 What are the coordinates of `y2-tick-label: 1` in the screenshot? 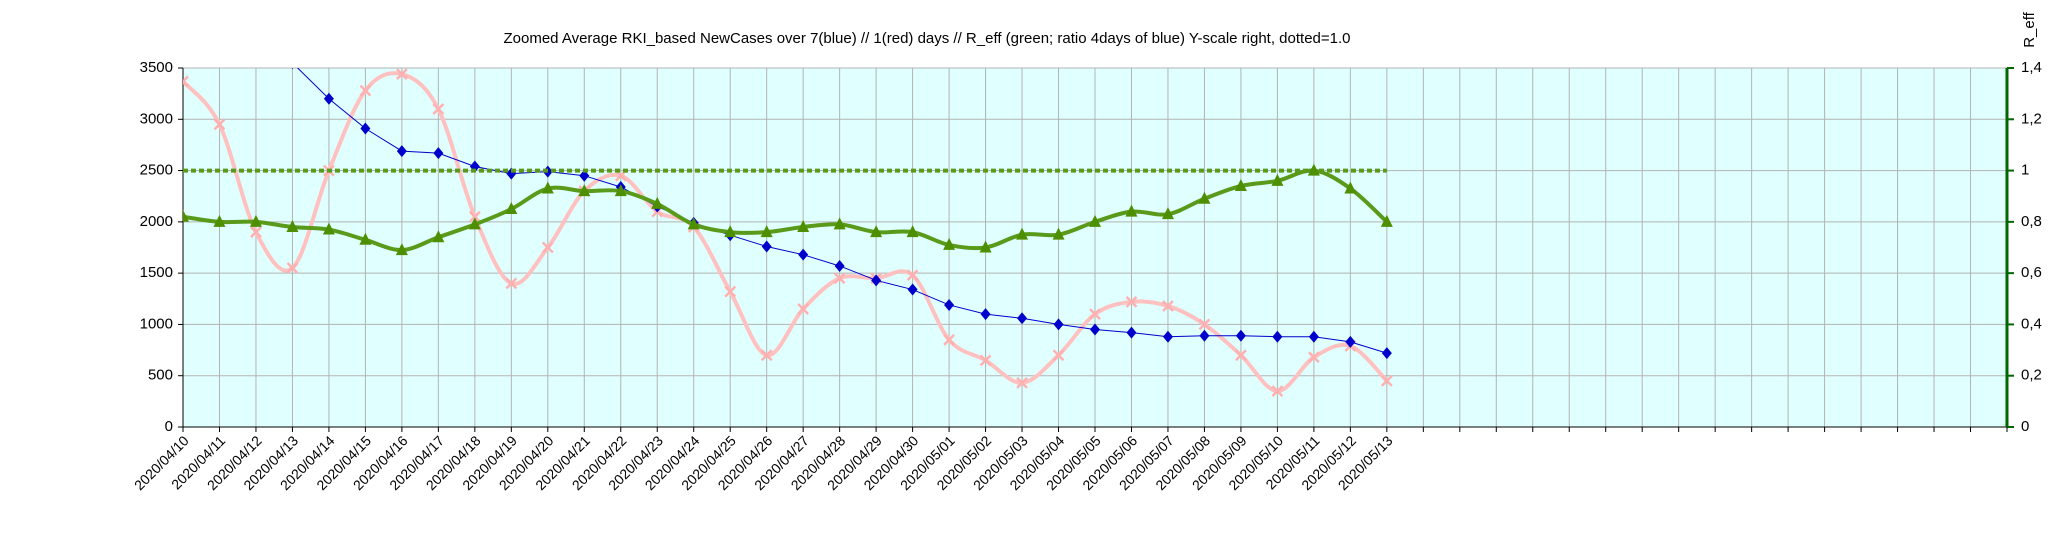 It's located at (2025, 170).